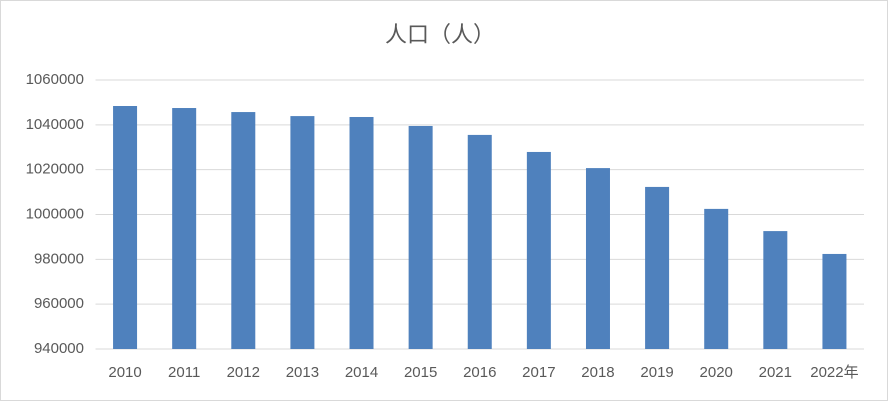  I want to click on y-tick-label: 980000, so click(59, 258).